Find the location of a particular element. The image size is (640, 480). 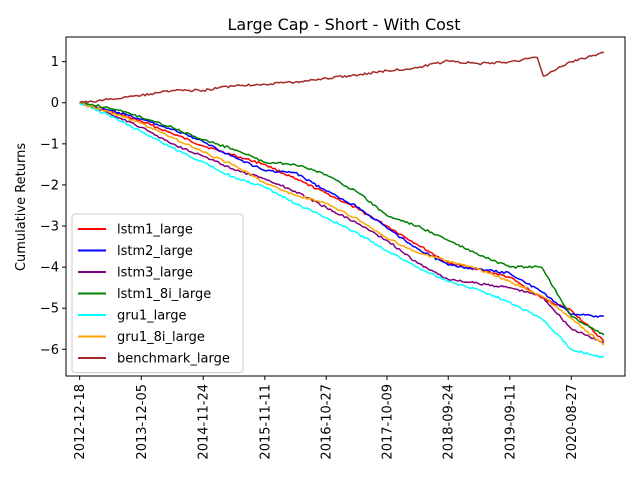

legend-label-gru1_large: gru1_large is located at coordinates (152, 316).